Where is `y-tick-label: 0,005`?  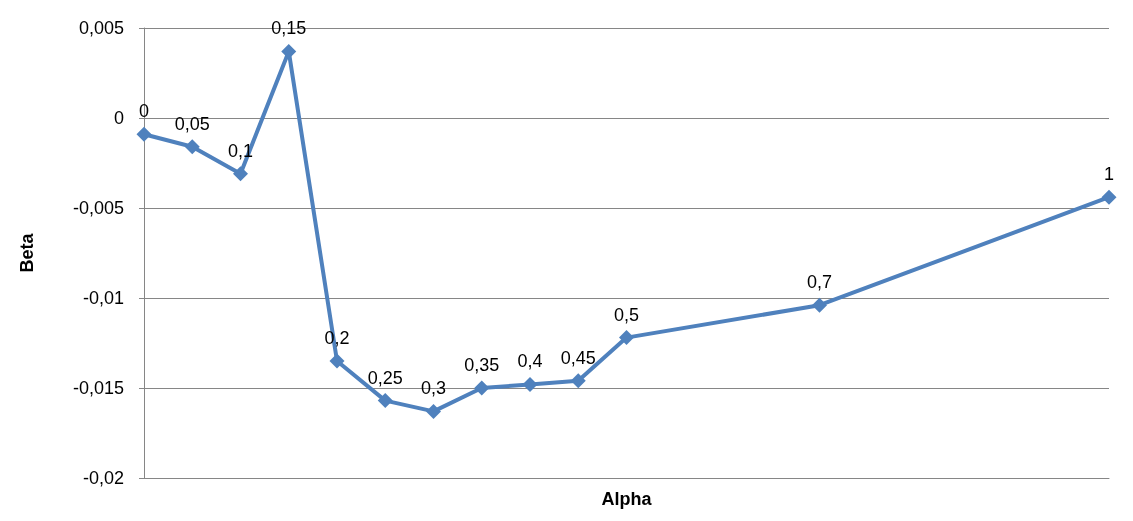 y-tick-label: 0,005 is located at coordinates (101, 28).